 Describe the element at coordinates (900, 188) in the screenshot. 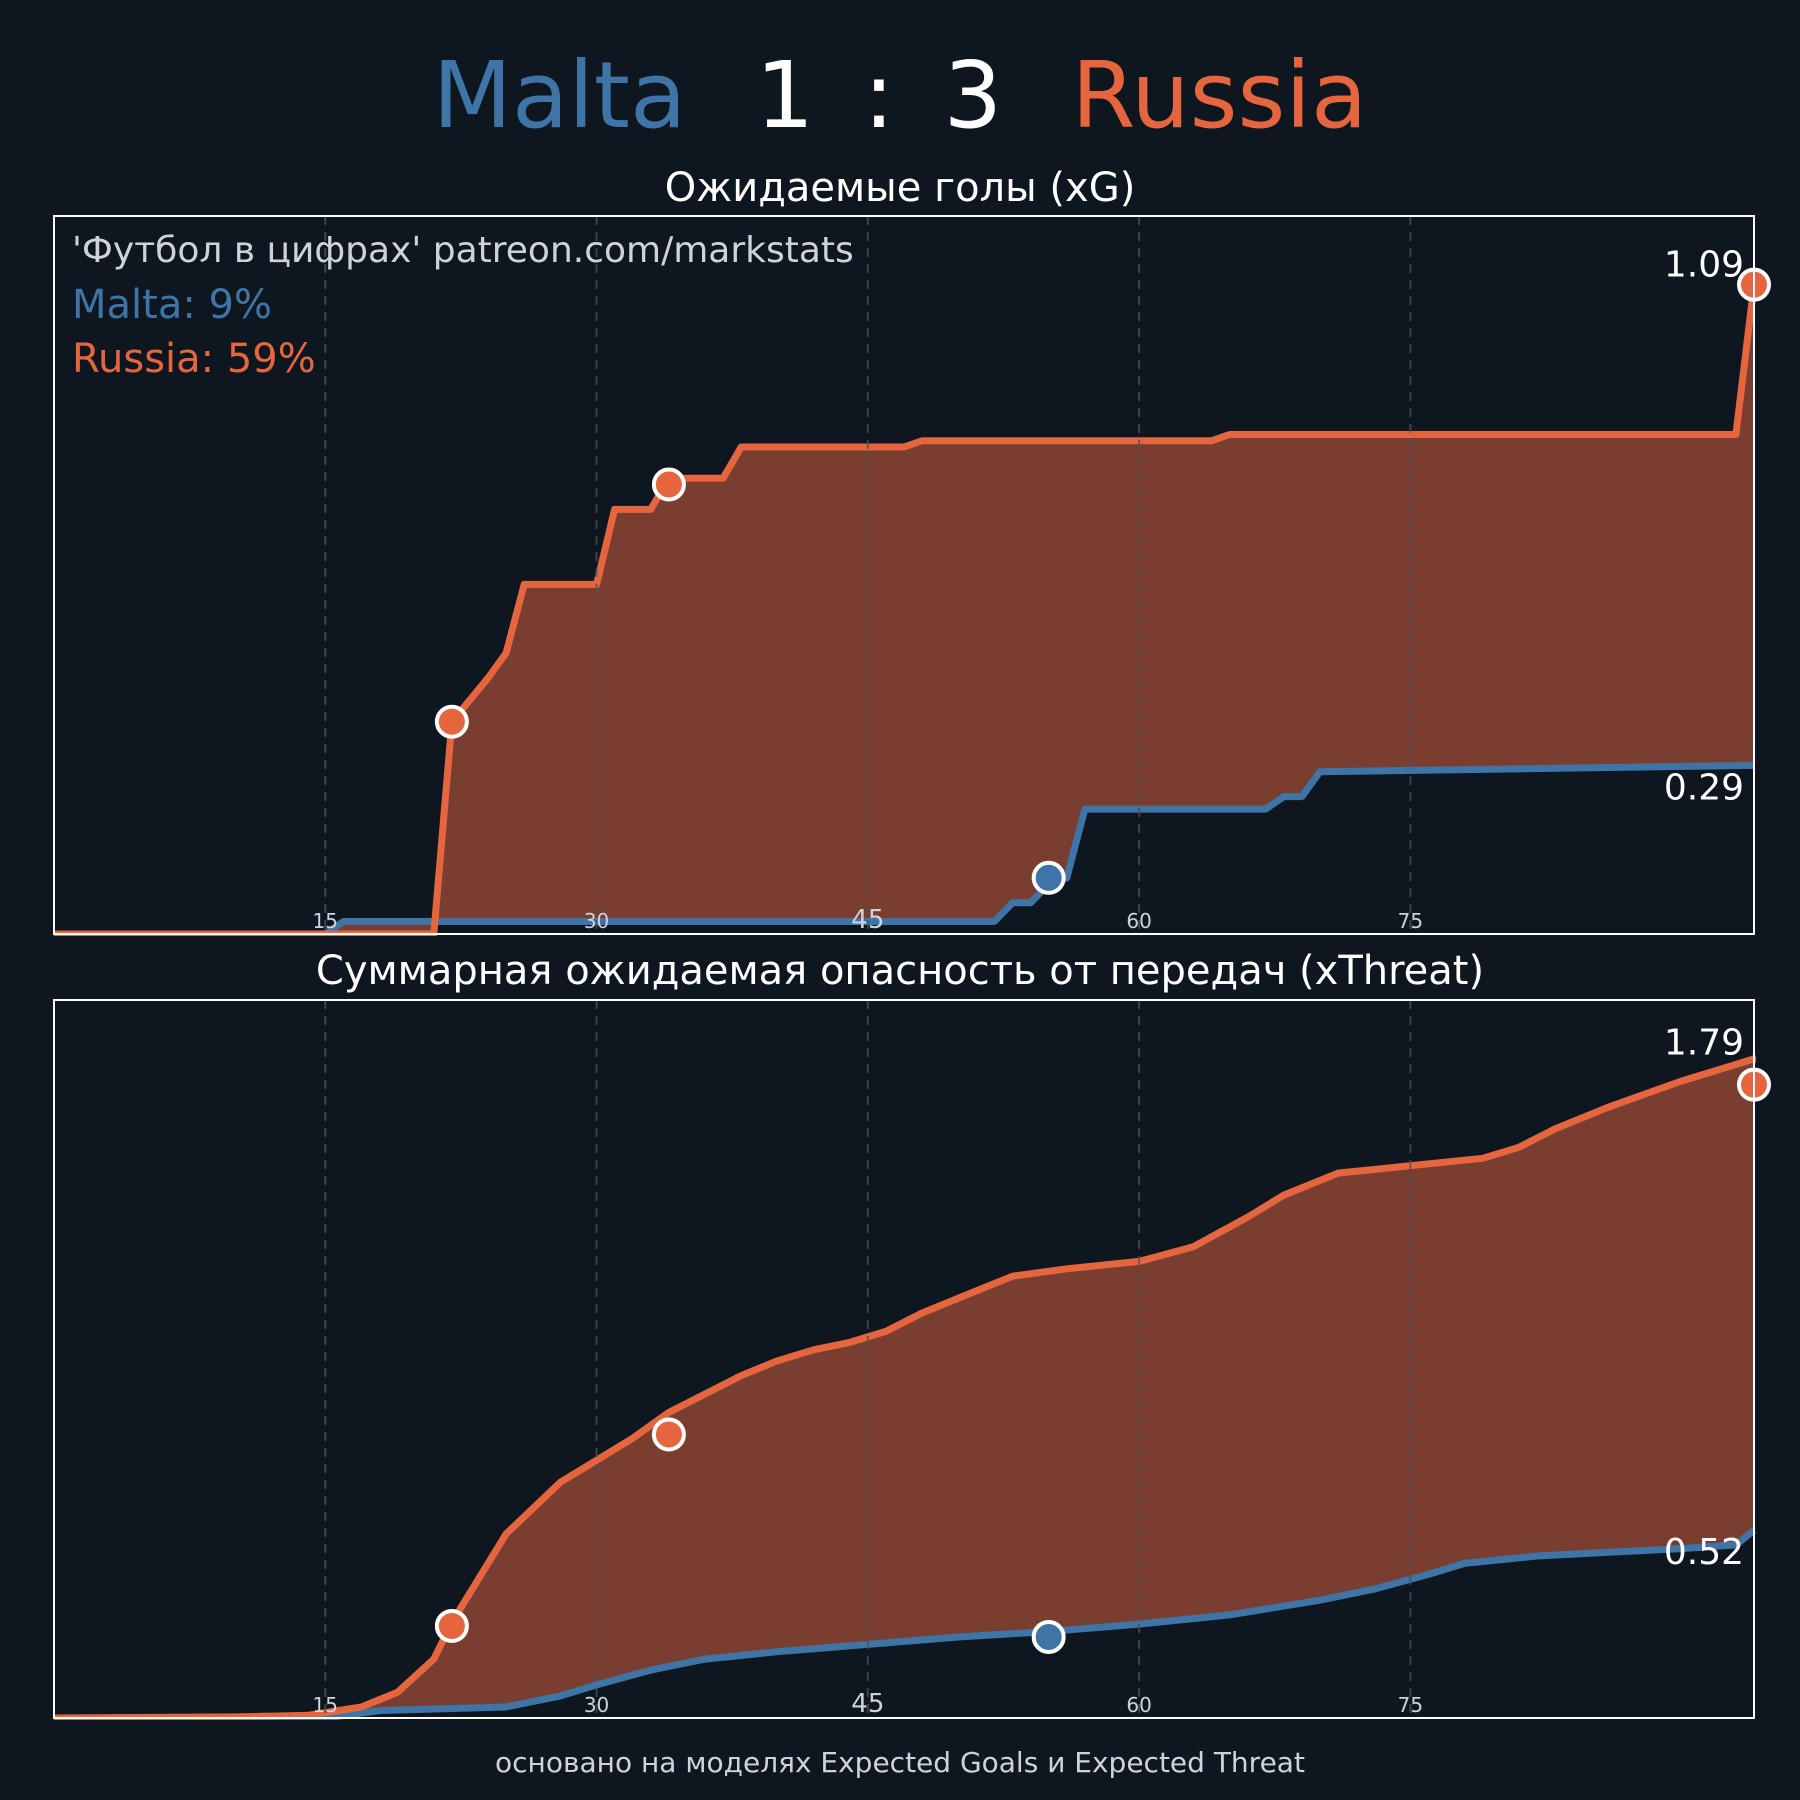

I see `xg-panel-title: Ожидаемые голы (xG)` at that location.